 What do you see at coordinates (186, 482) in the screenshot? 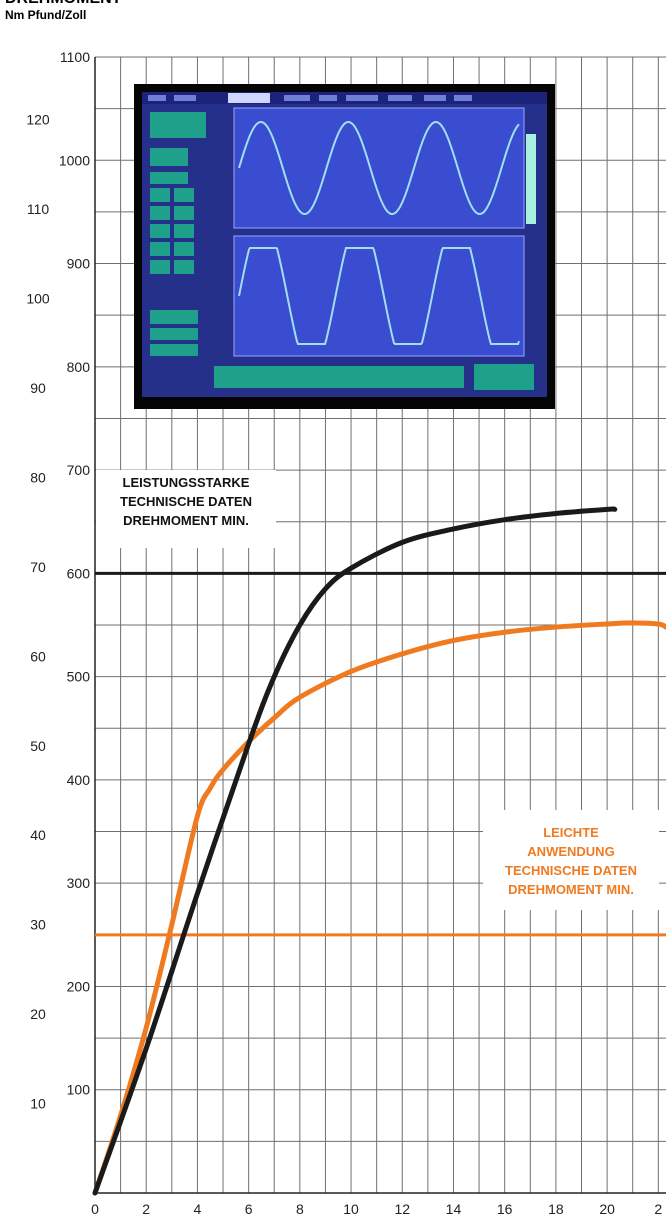
I see `strong-spec-line-1: LEISTUNGSSTARKE` at bounding box center [186, 482].